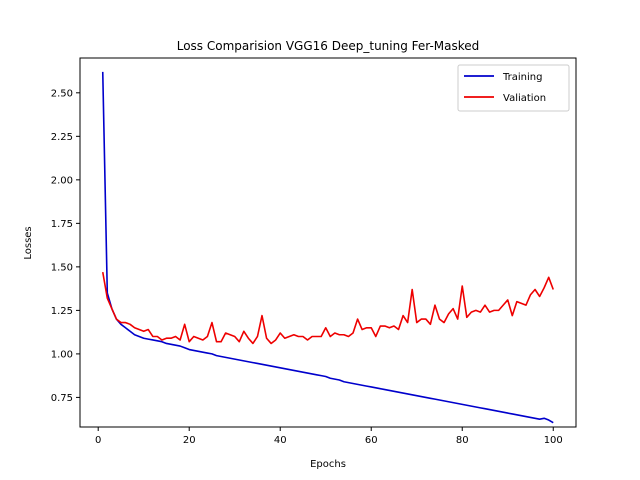 The height and width of the screenshot is (480, 640). I want to click on x-tick-label: 100, so click(553, 440).